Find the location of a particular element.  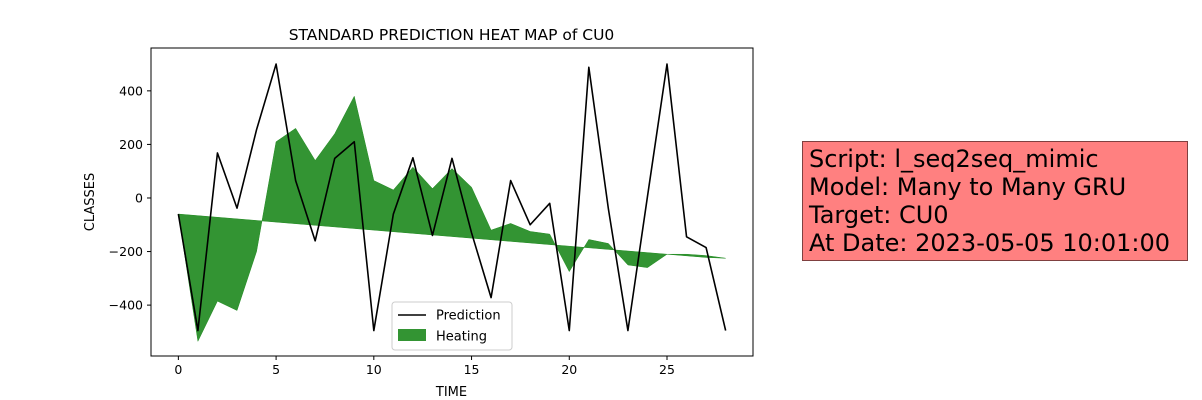

y-axis-label: CLASSES is located at coordinates (90, 202).